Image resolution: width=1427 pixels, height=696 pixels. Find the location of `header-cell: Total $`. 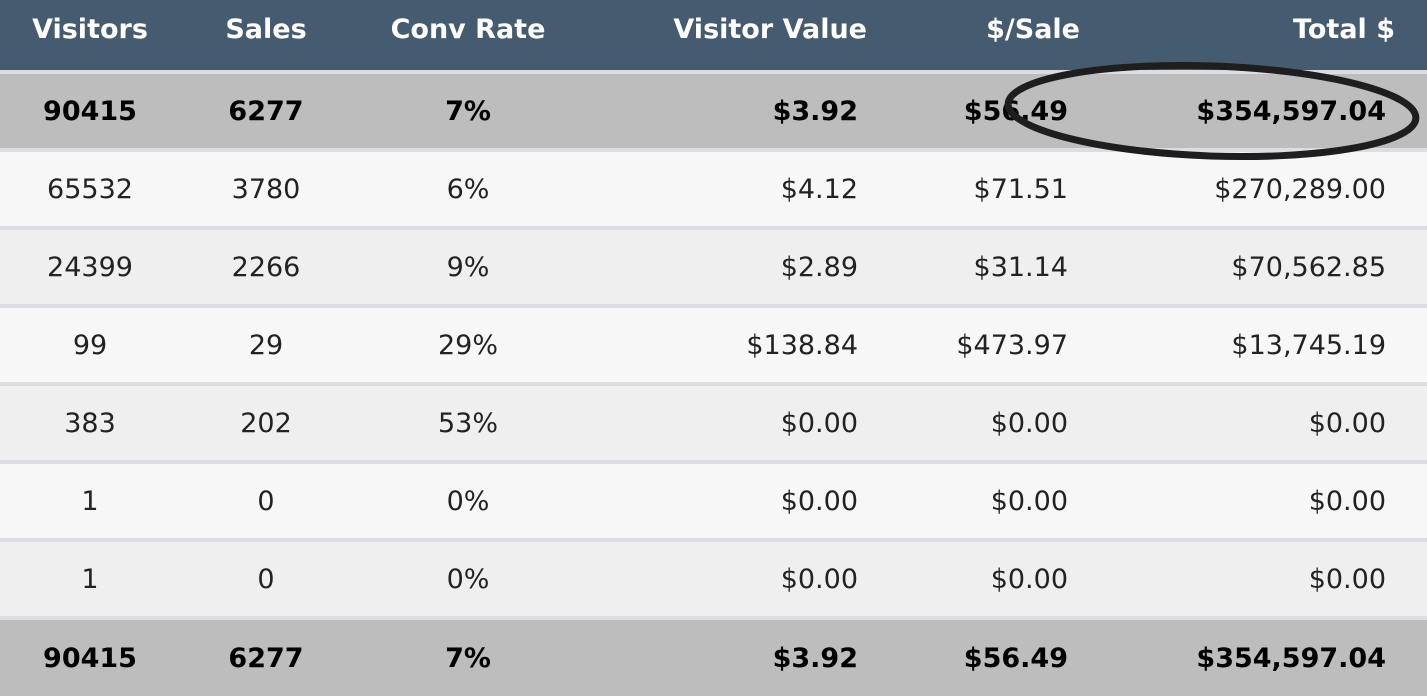

header-cell: Total $ is located at coordinates (1344, 29).